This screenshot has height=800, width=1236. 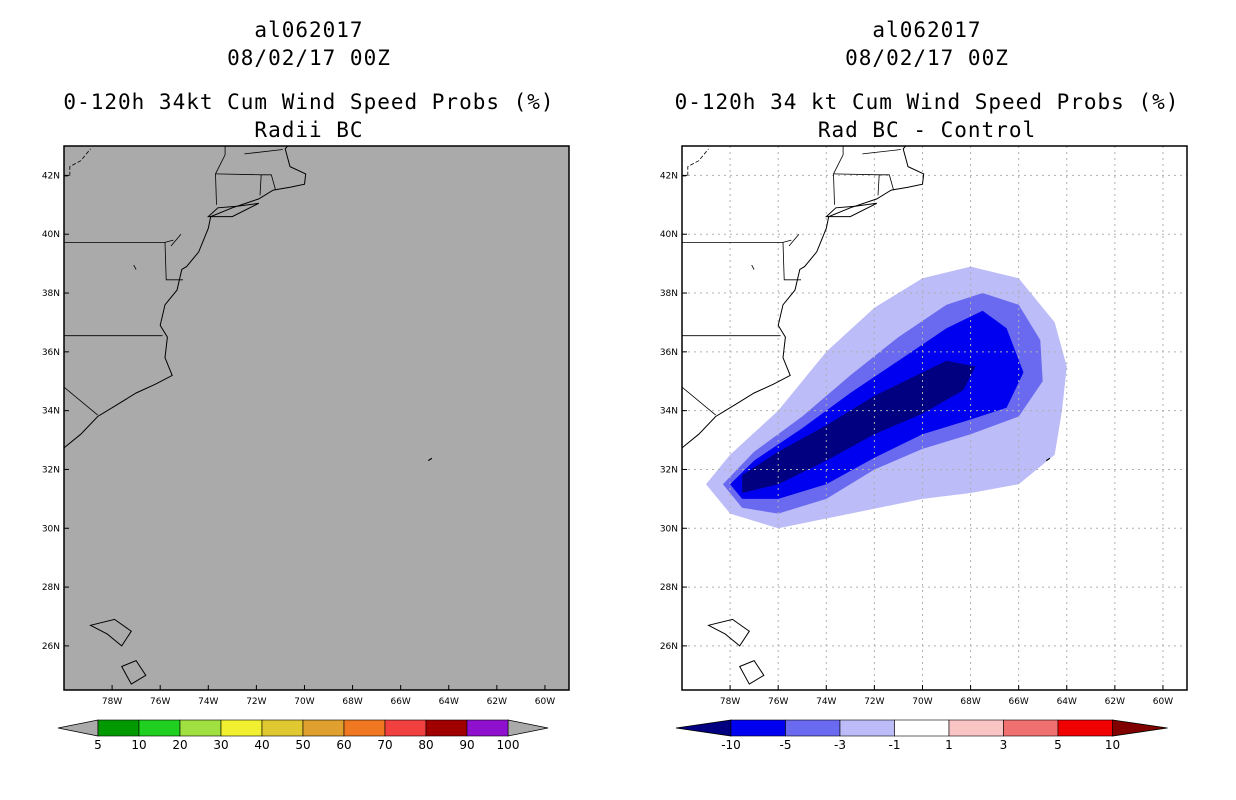 What do you see at coordinates (786, 745) in the screenshot?
I see `colorbar-label: -5` at bounding box center [786, 745].